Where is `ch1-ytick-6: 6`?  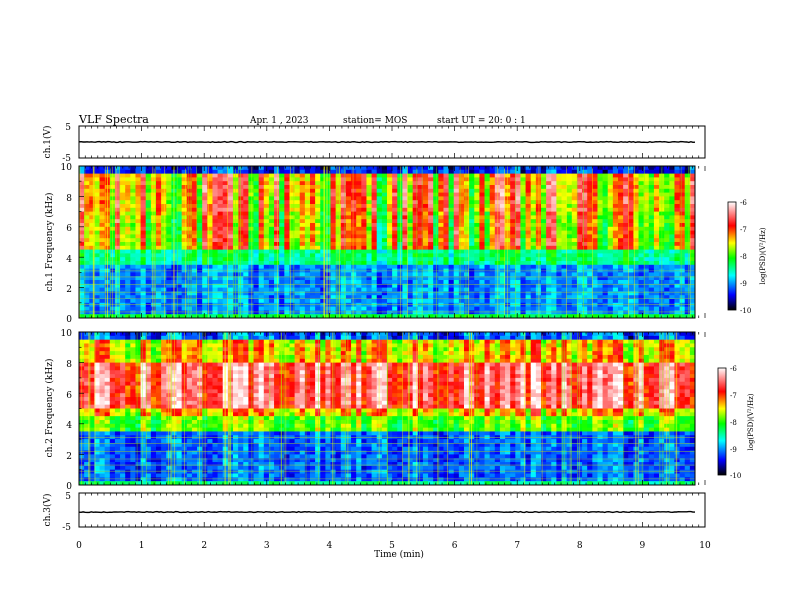 ch1-ytick-6: 6 is located at coordinates (69, 229).